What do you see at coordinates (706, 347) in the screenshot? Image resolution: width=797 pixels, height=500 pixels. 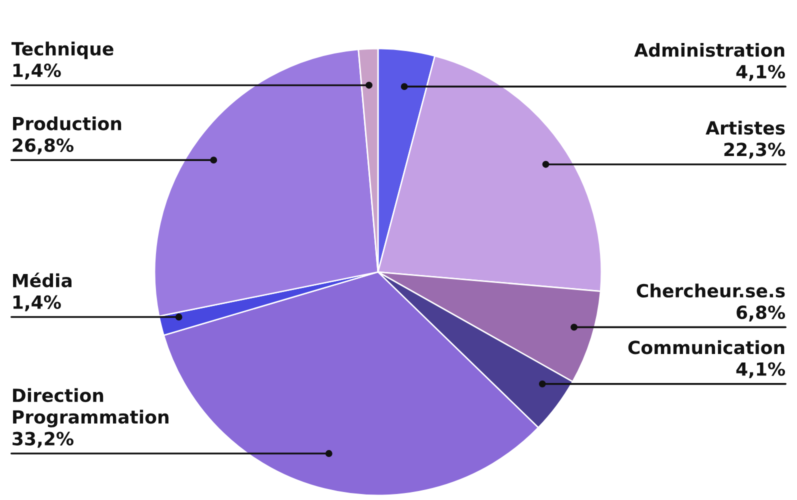 I see `slice-label: Communication` at bounding box center [706, 347].